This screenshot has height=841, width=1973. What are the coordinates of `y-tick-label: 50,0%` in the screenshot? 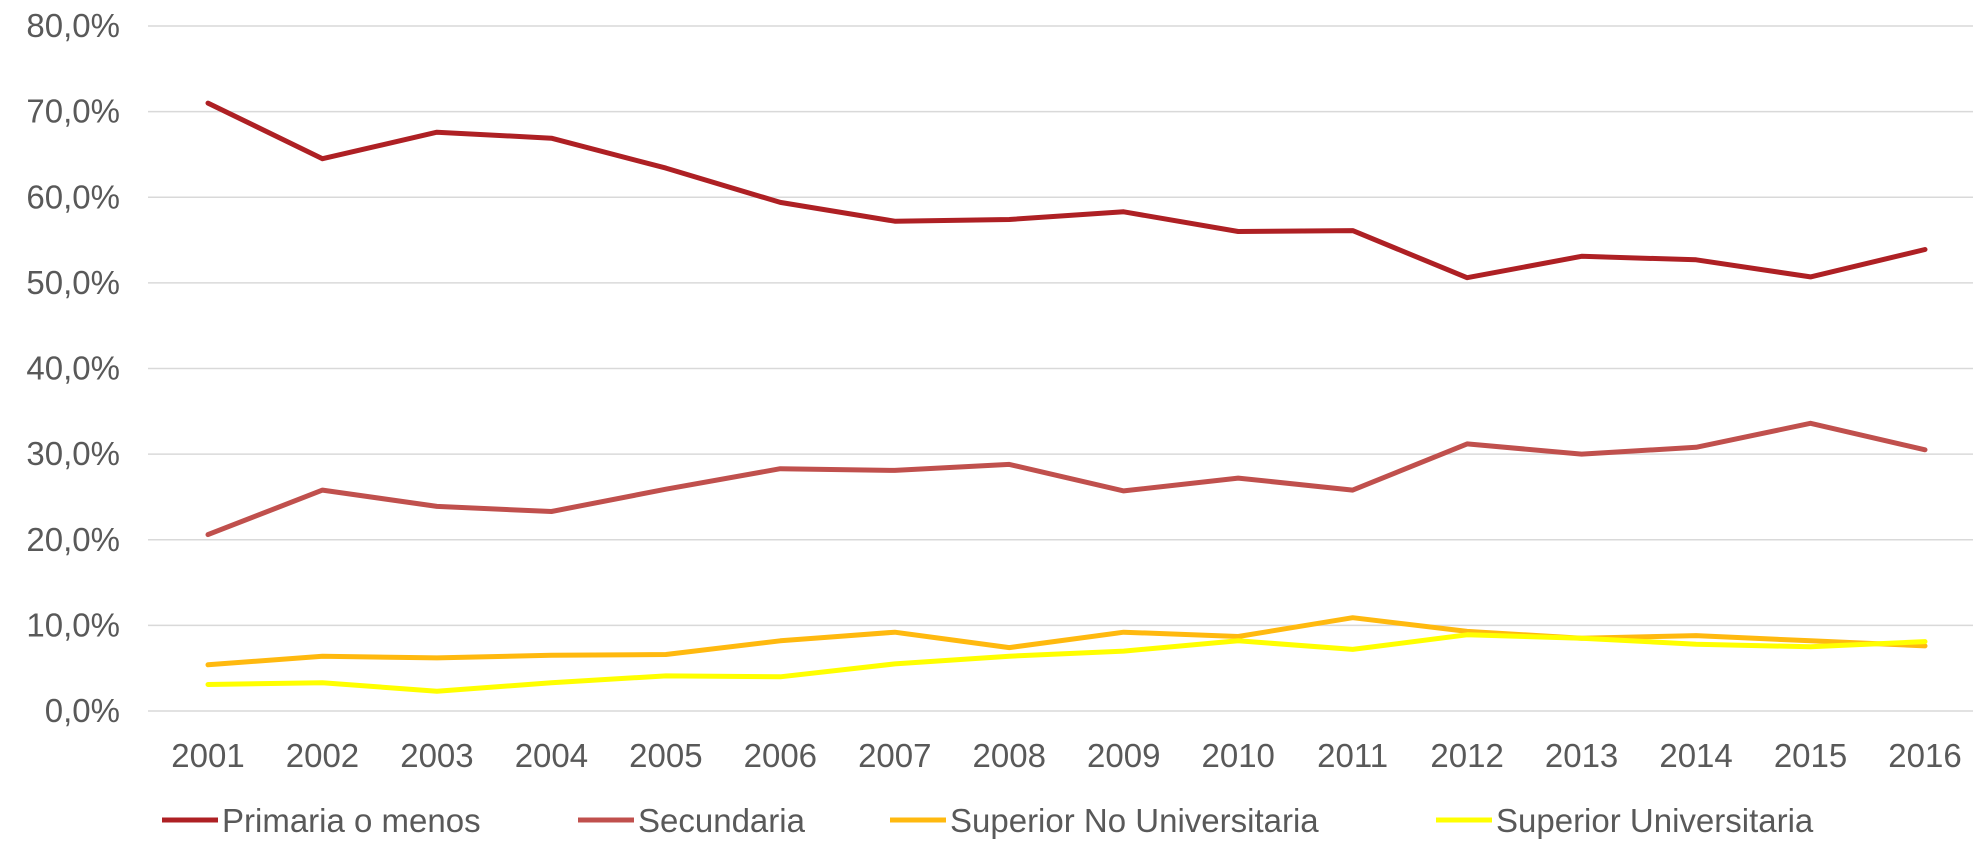 It's located at (73, 282).